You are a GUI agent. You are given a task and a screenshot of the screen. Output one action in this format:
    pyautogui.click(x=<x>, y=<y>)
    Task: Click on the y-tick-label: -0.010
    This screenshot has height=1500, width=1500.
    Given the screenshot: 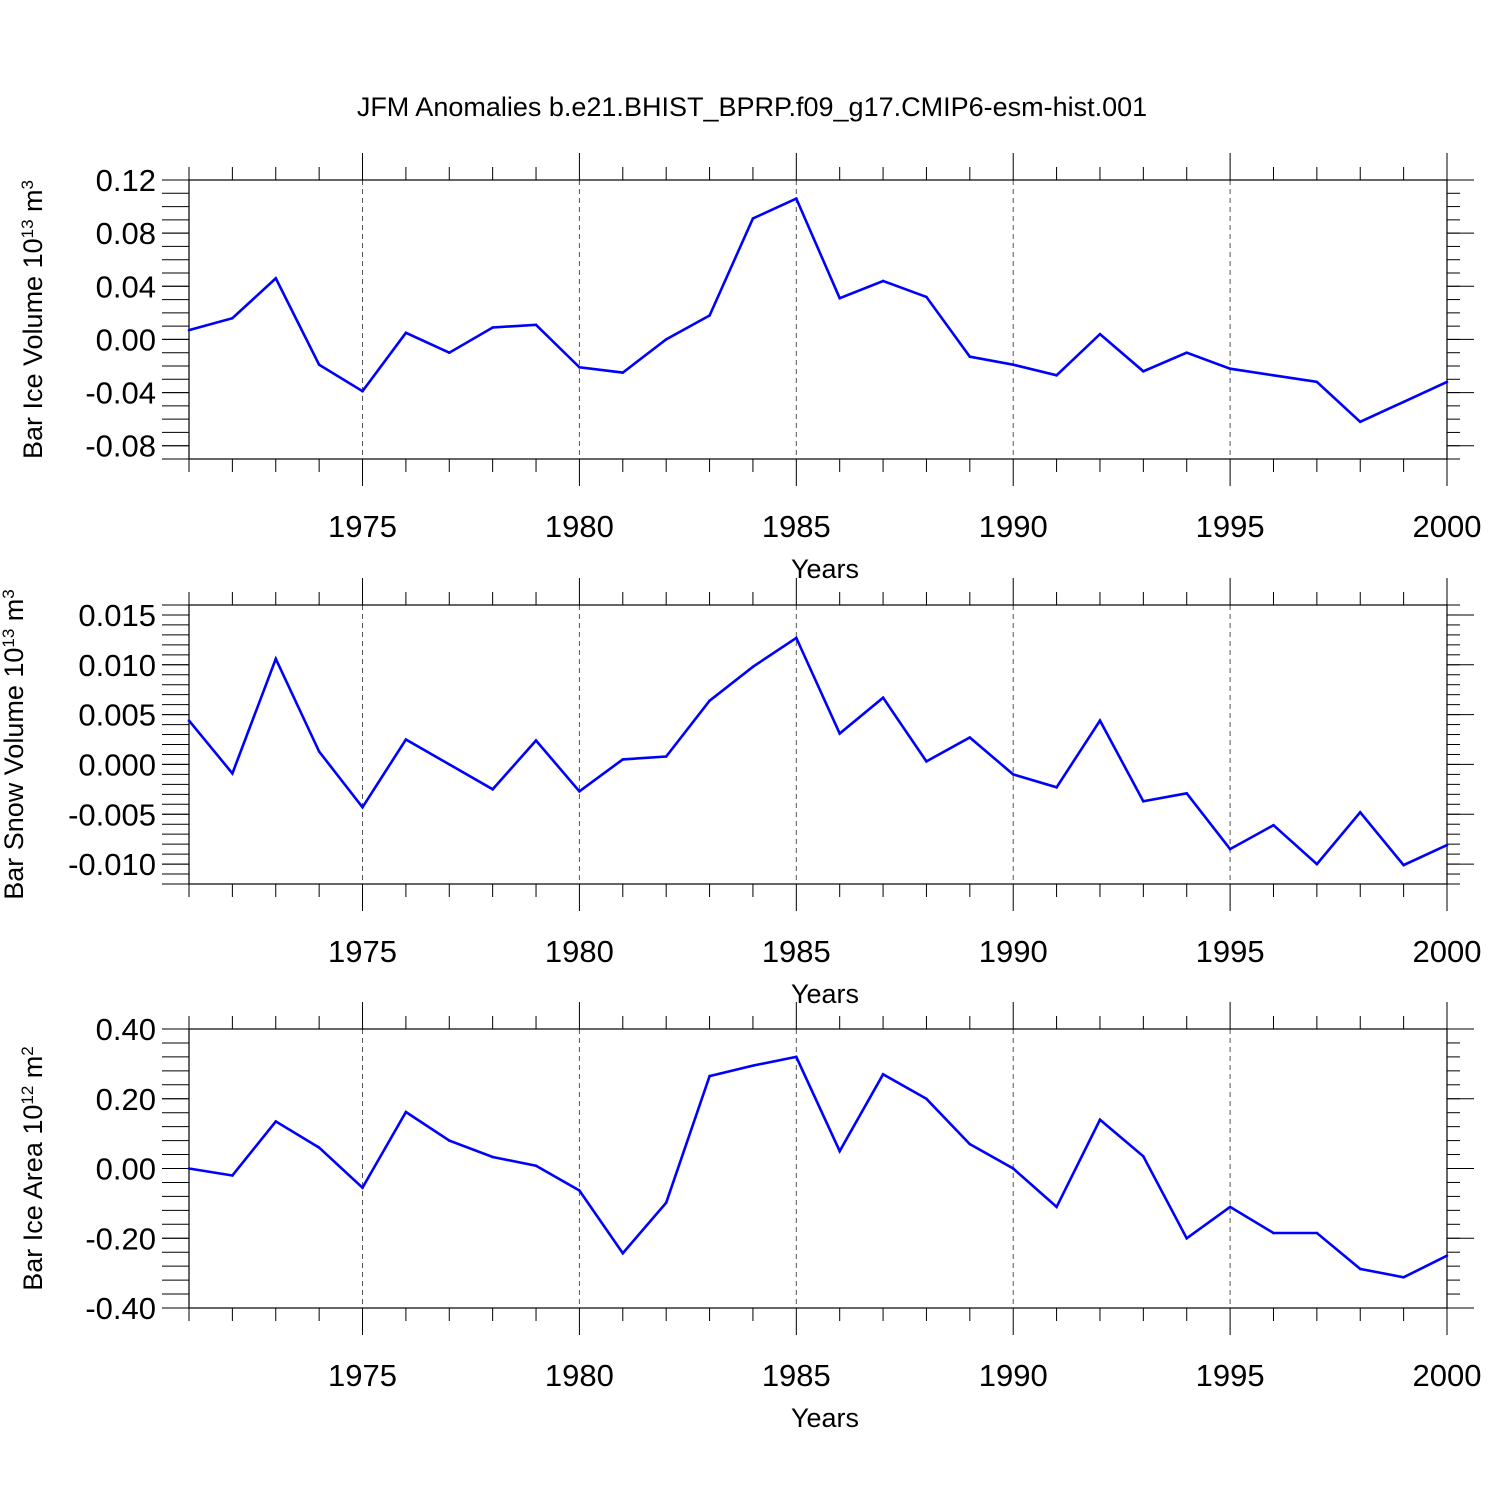 What is the action you would take?
    pyautogui.click(x=112, y=864)
    